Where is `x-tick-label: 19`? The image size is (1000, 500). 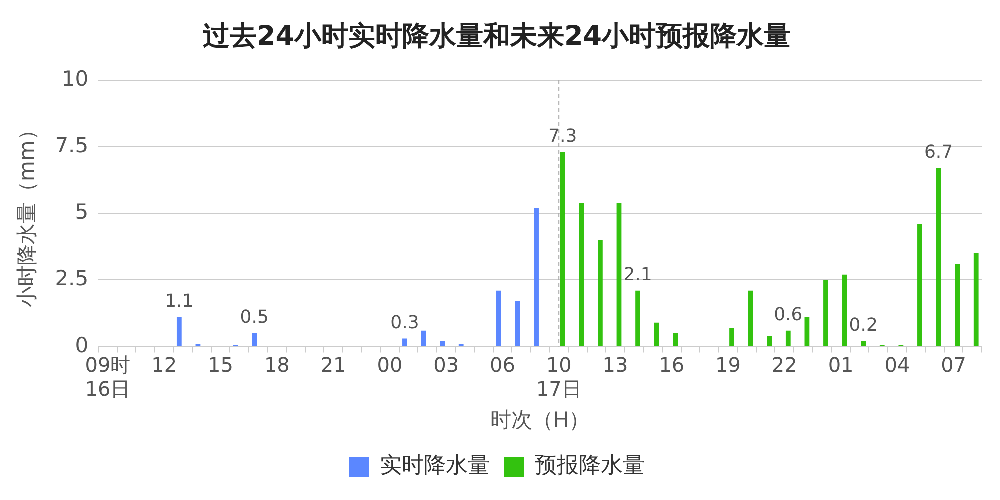 x-tick-label: 19 is located at coordinates (728, 365).